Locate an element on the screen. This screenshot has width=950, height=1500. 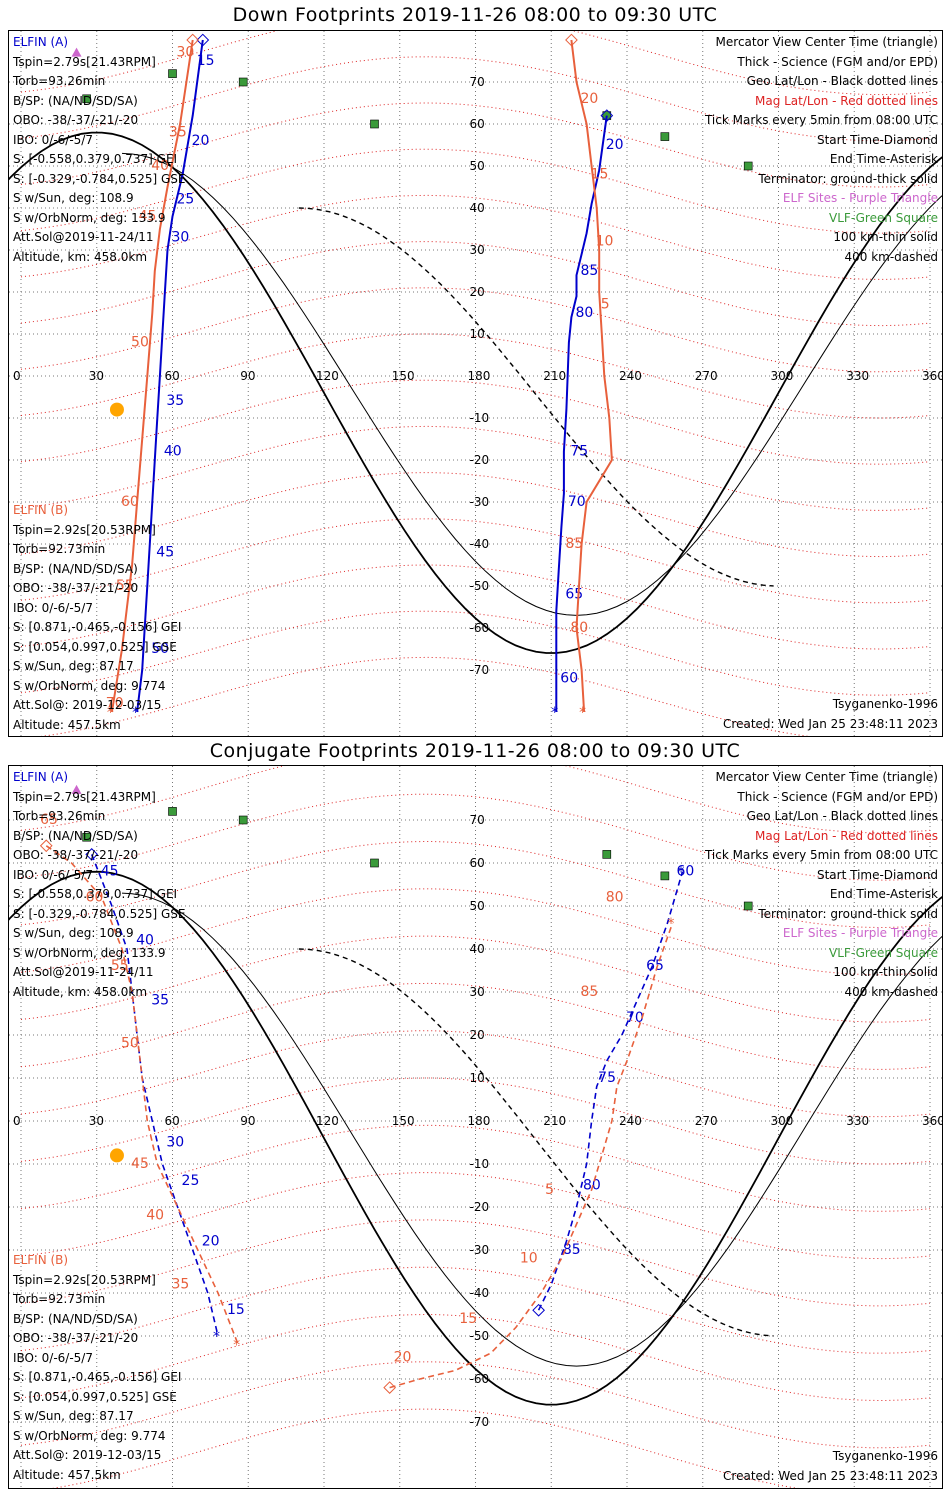
y-tick-label: -70 is located at coordinates (480, 1422).